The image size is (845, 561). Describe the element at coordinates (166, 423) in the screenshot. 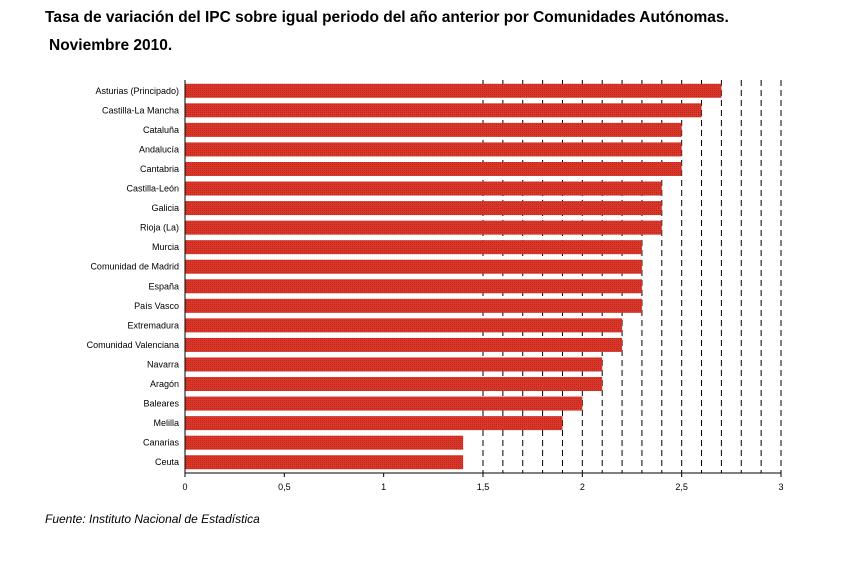

I see `category-label-17: Melilla` at that location.